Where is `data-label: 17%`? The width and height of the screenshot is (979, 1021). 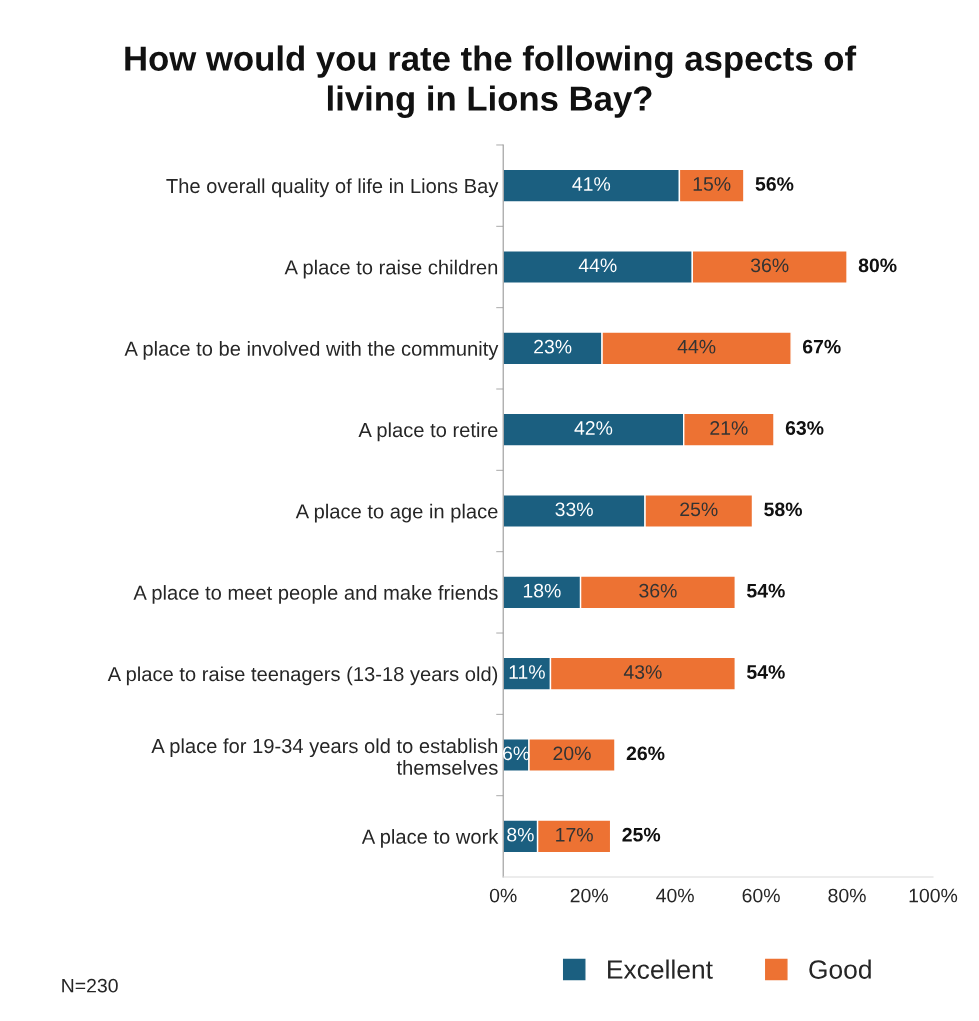 data-label: 17% is located at coordinates (574, 834).